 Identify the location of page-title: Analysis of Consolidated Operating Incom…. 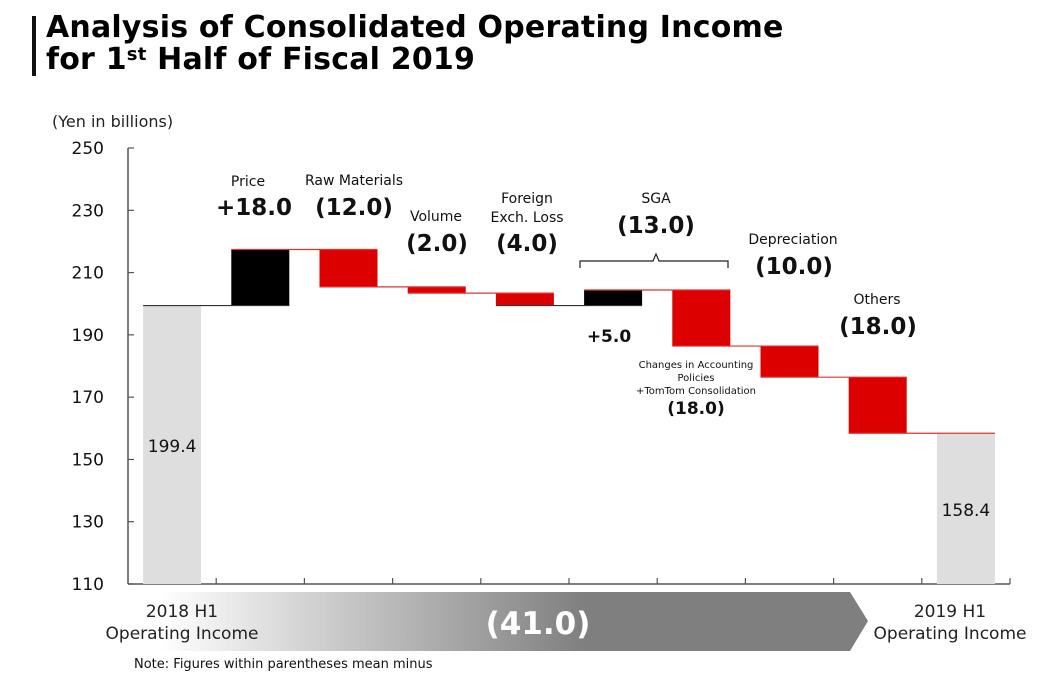
(415, 44).